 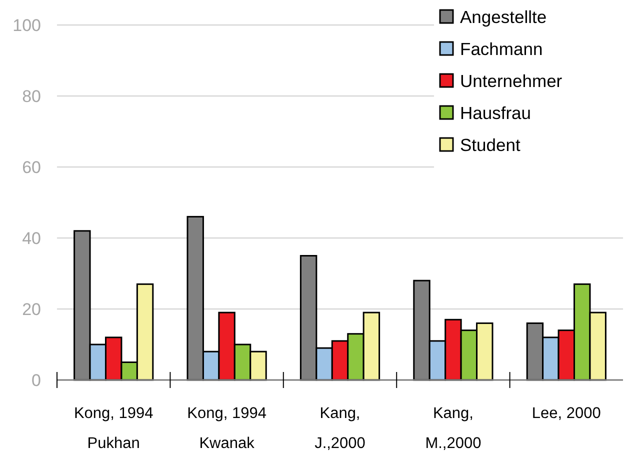 I want to click on legend-label: Hausfrau, so click(x=496, y=113).